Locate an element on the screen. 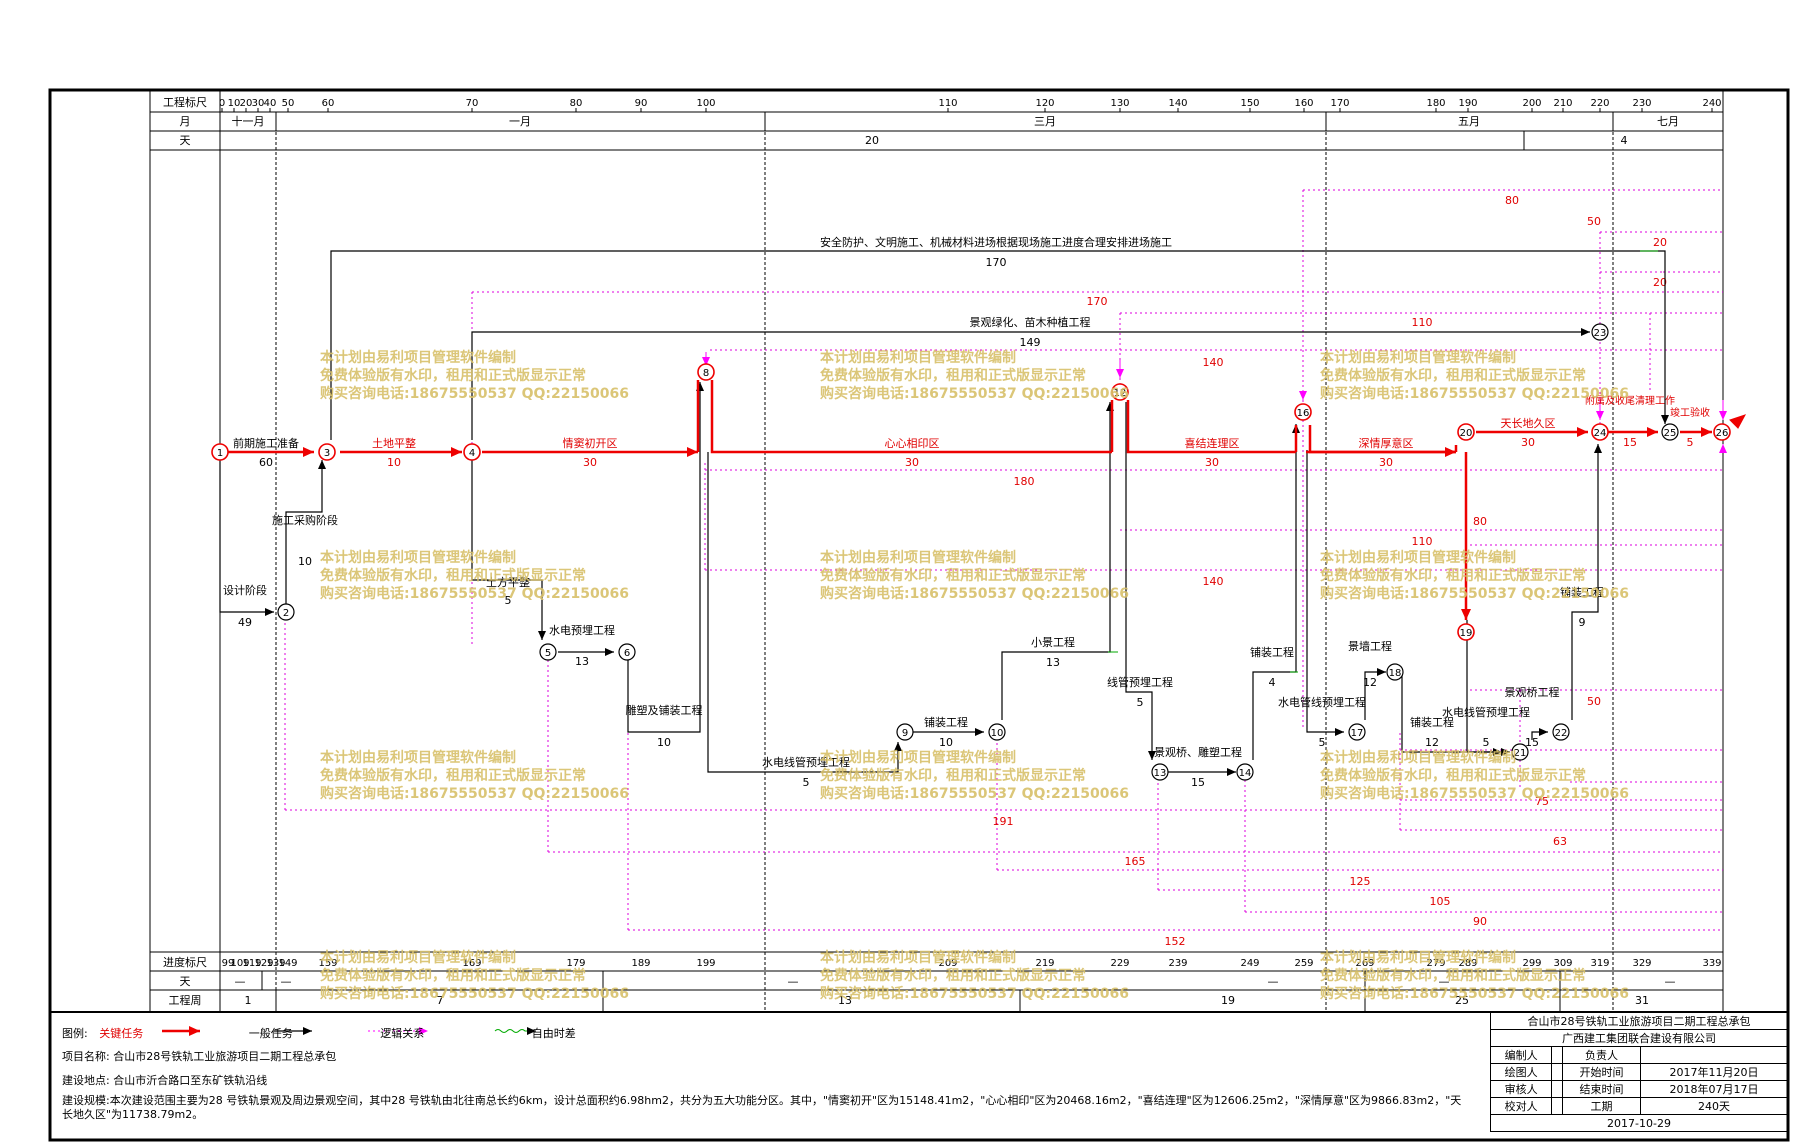 Image resolution: width=1796 pixels, height=1145 pixels. svg-text: 施工采购阶段 is located at coordinates (305, 520).